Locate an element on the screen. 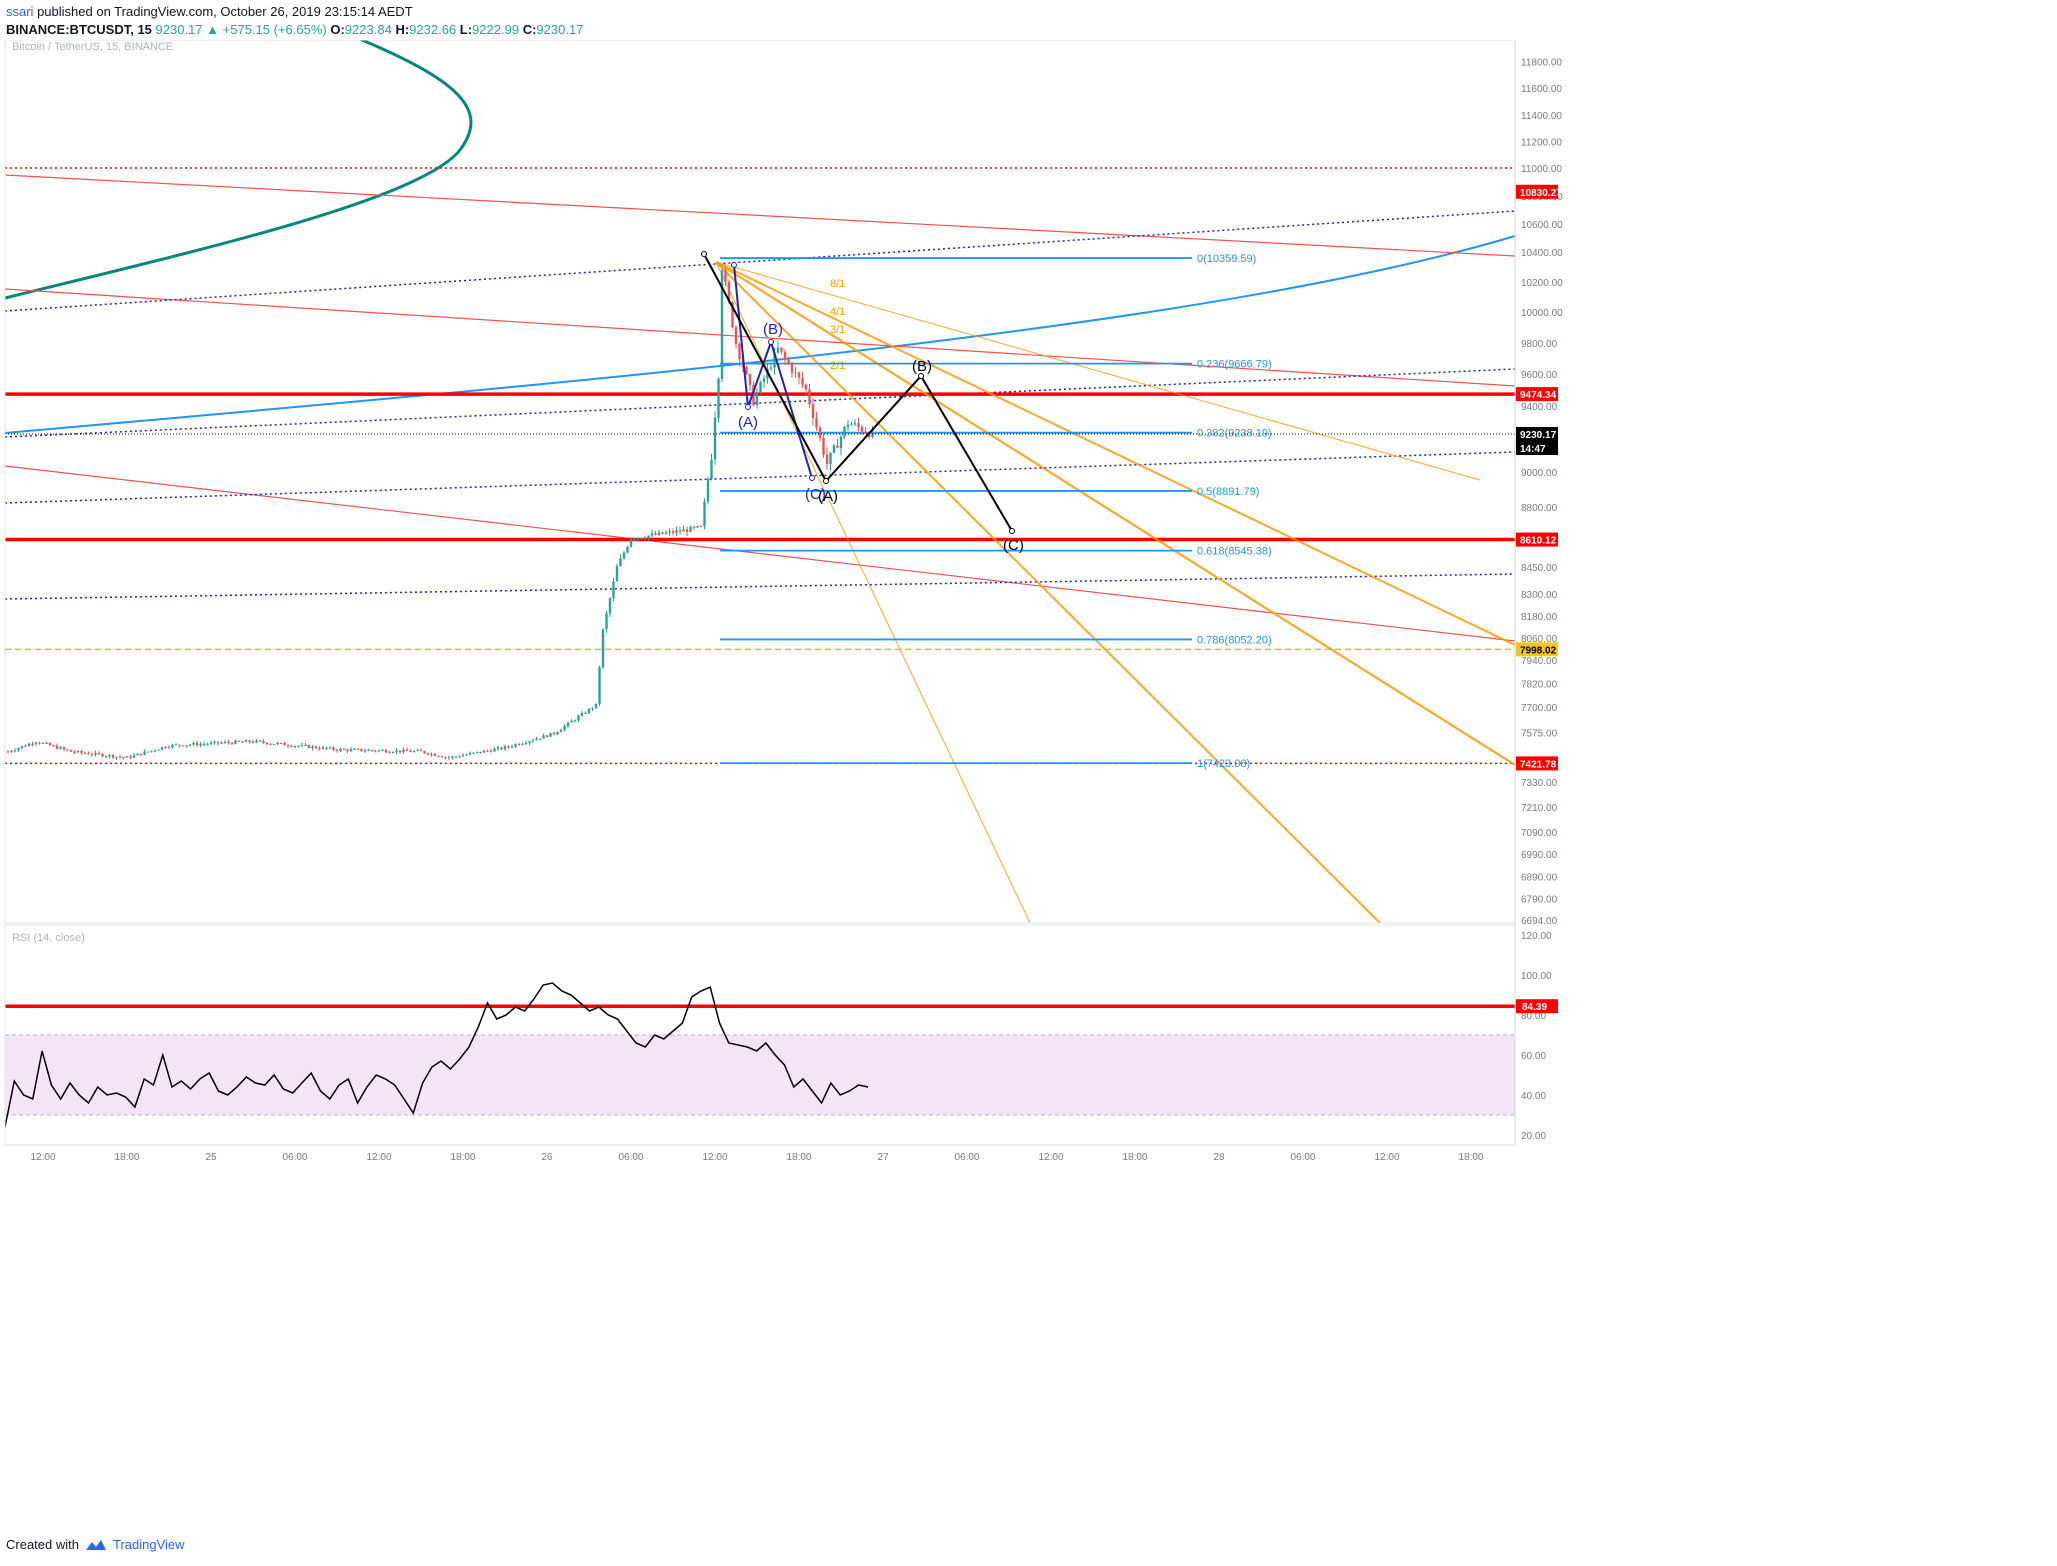 This screenshot has height=1566, width=2057. price-tick-label: 9600.00 is located at coordinates (1539, 375).